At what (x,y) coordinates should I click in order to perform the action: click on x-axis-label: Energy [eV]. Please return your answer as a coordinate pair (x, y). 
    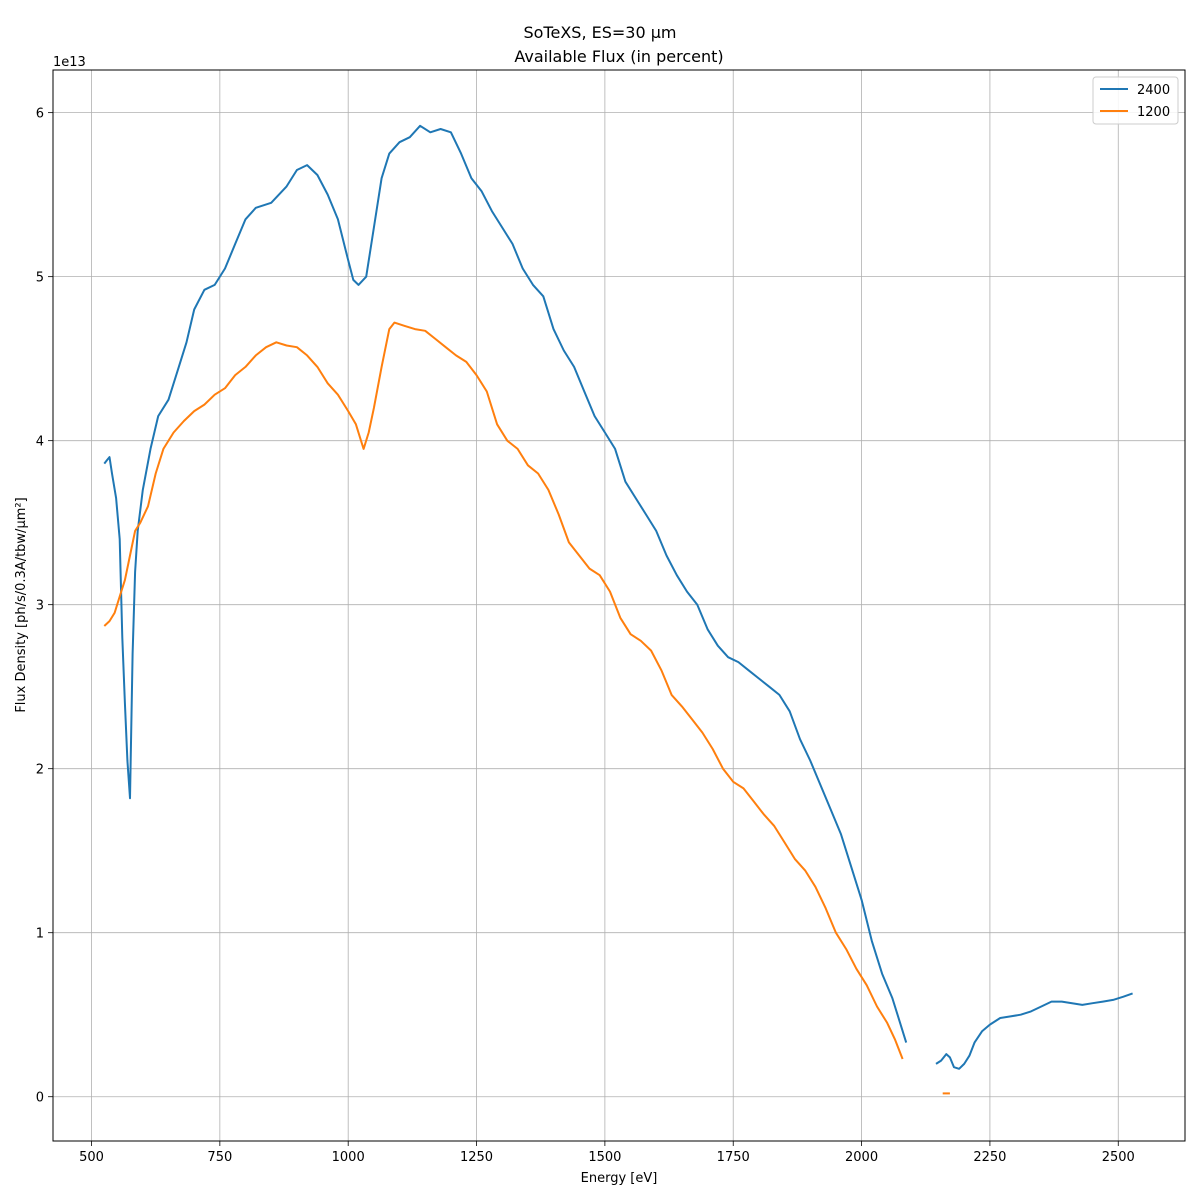
    Looking at the image, I should click on (619, 1178).